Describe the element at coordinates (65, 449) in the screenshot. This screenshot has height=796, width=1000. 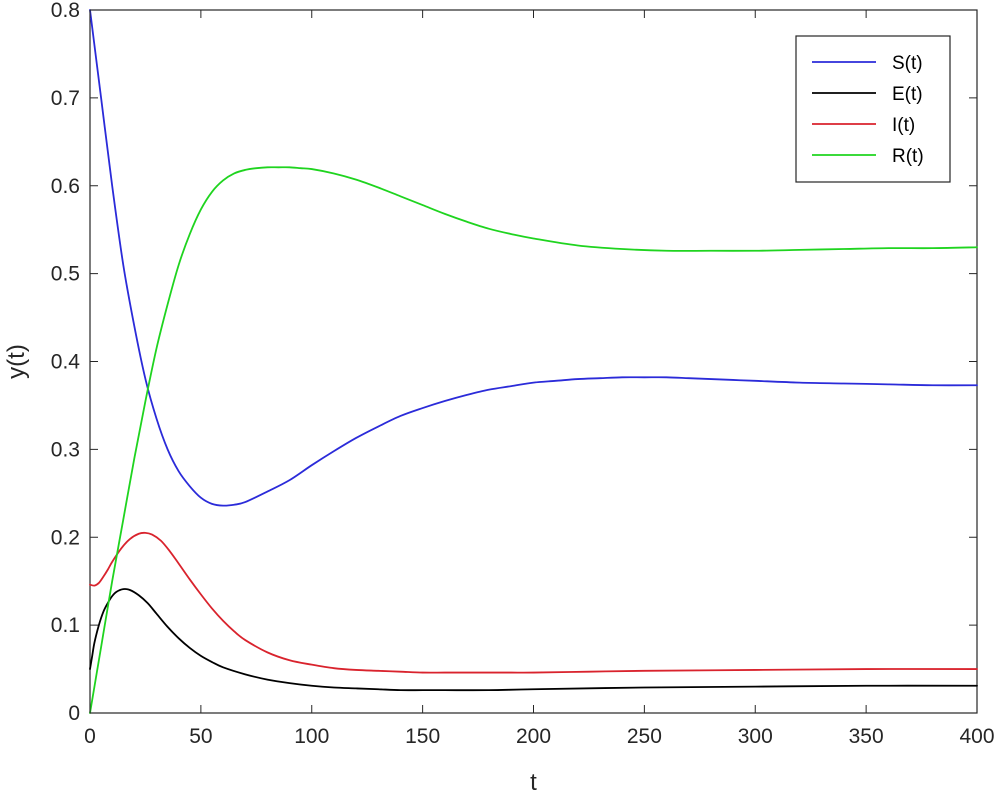
I see `y-tick-label: 0.3` at that location.